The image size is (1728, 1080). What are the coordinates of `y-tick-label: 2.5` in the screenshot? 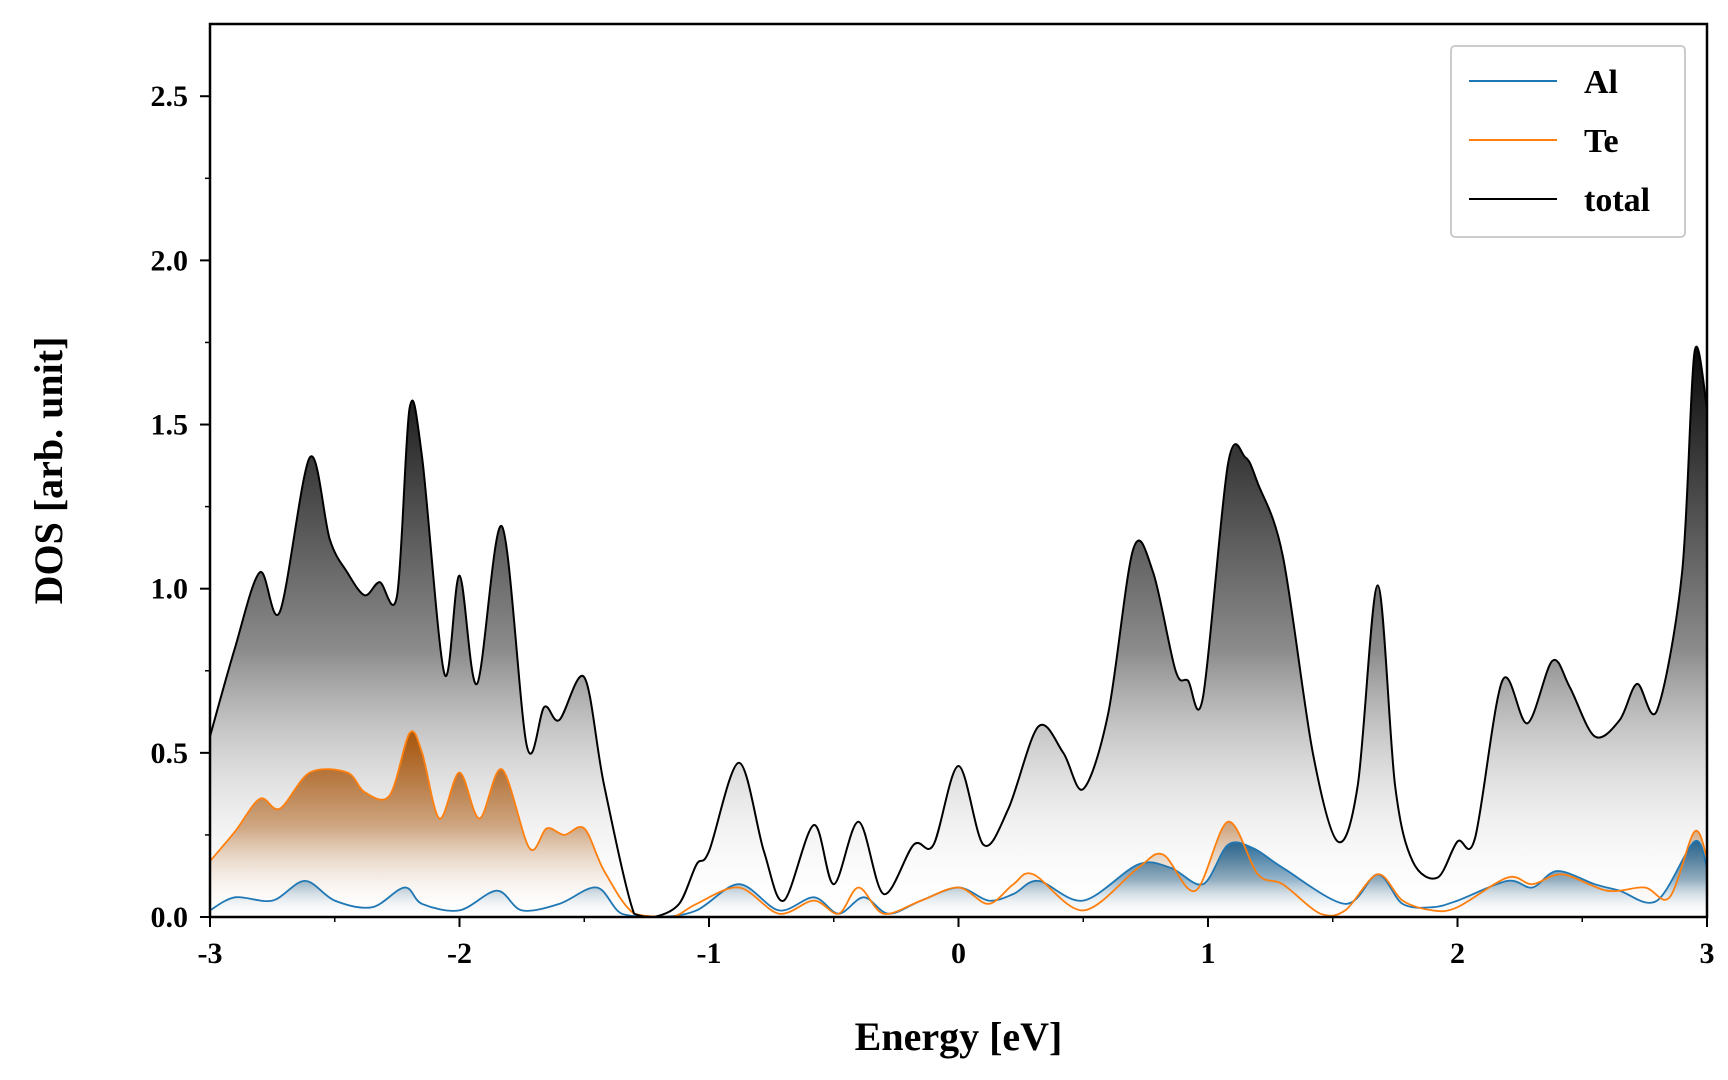 It's located at (170, 96).